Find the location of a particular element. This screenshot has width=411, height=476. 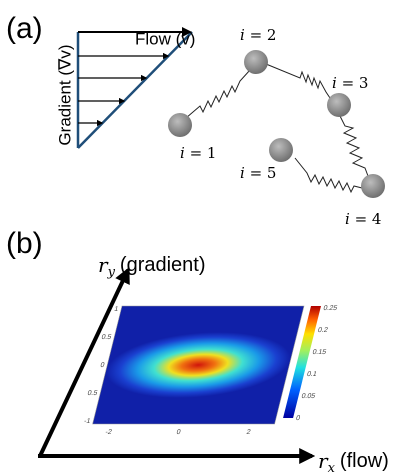

y-axis-label: ry (gradient) is located at coordinates (152, 266).